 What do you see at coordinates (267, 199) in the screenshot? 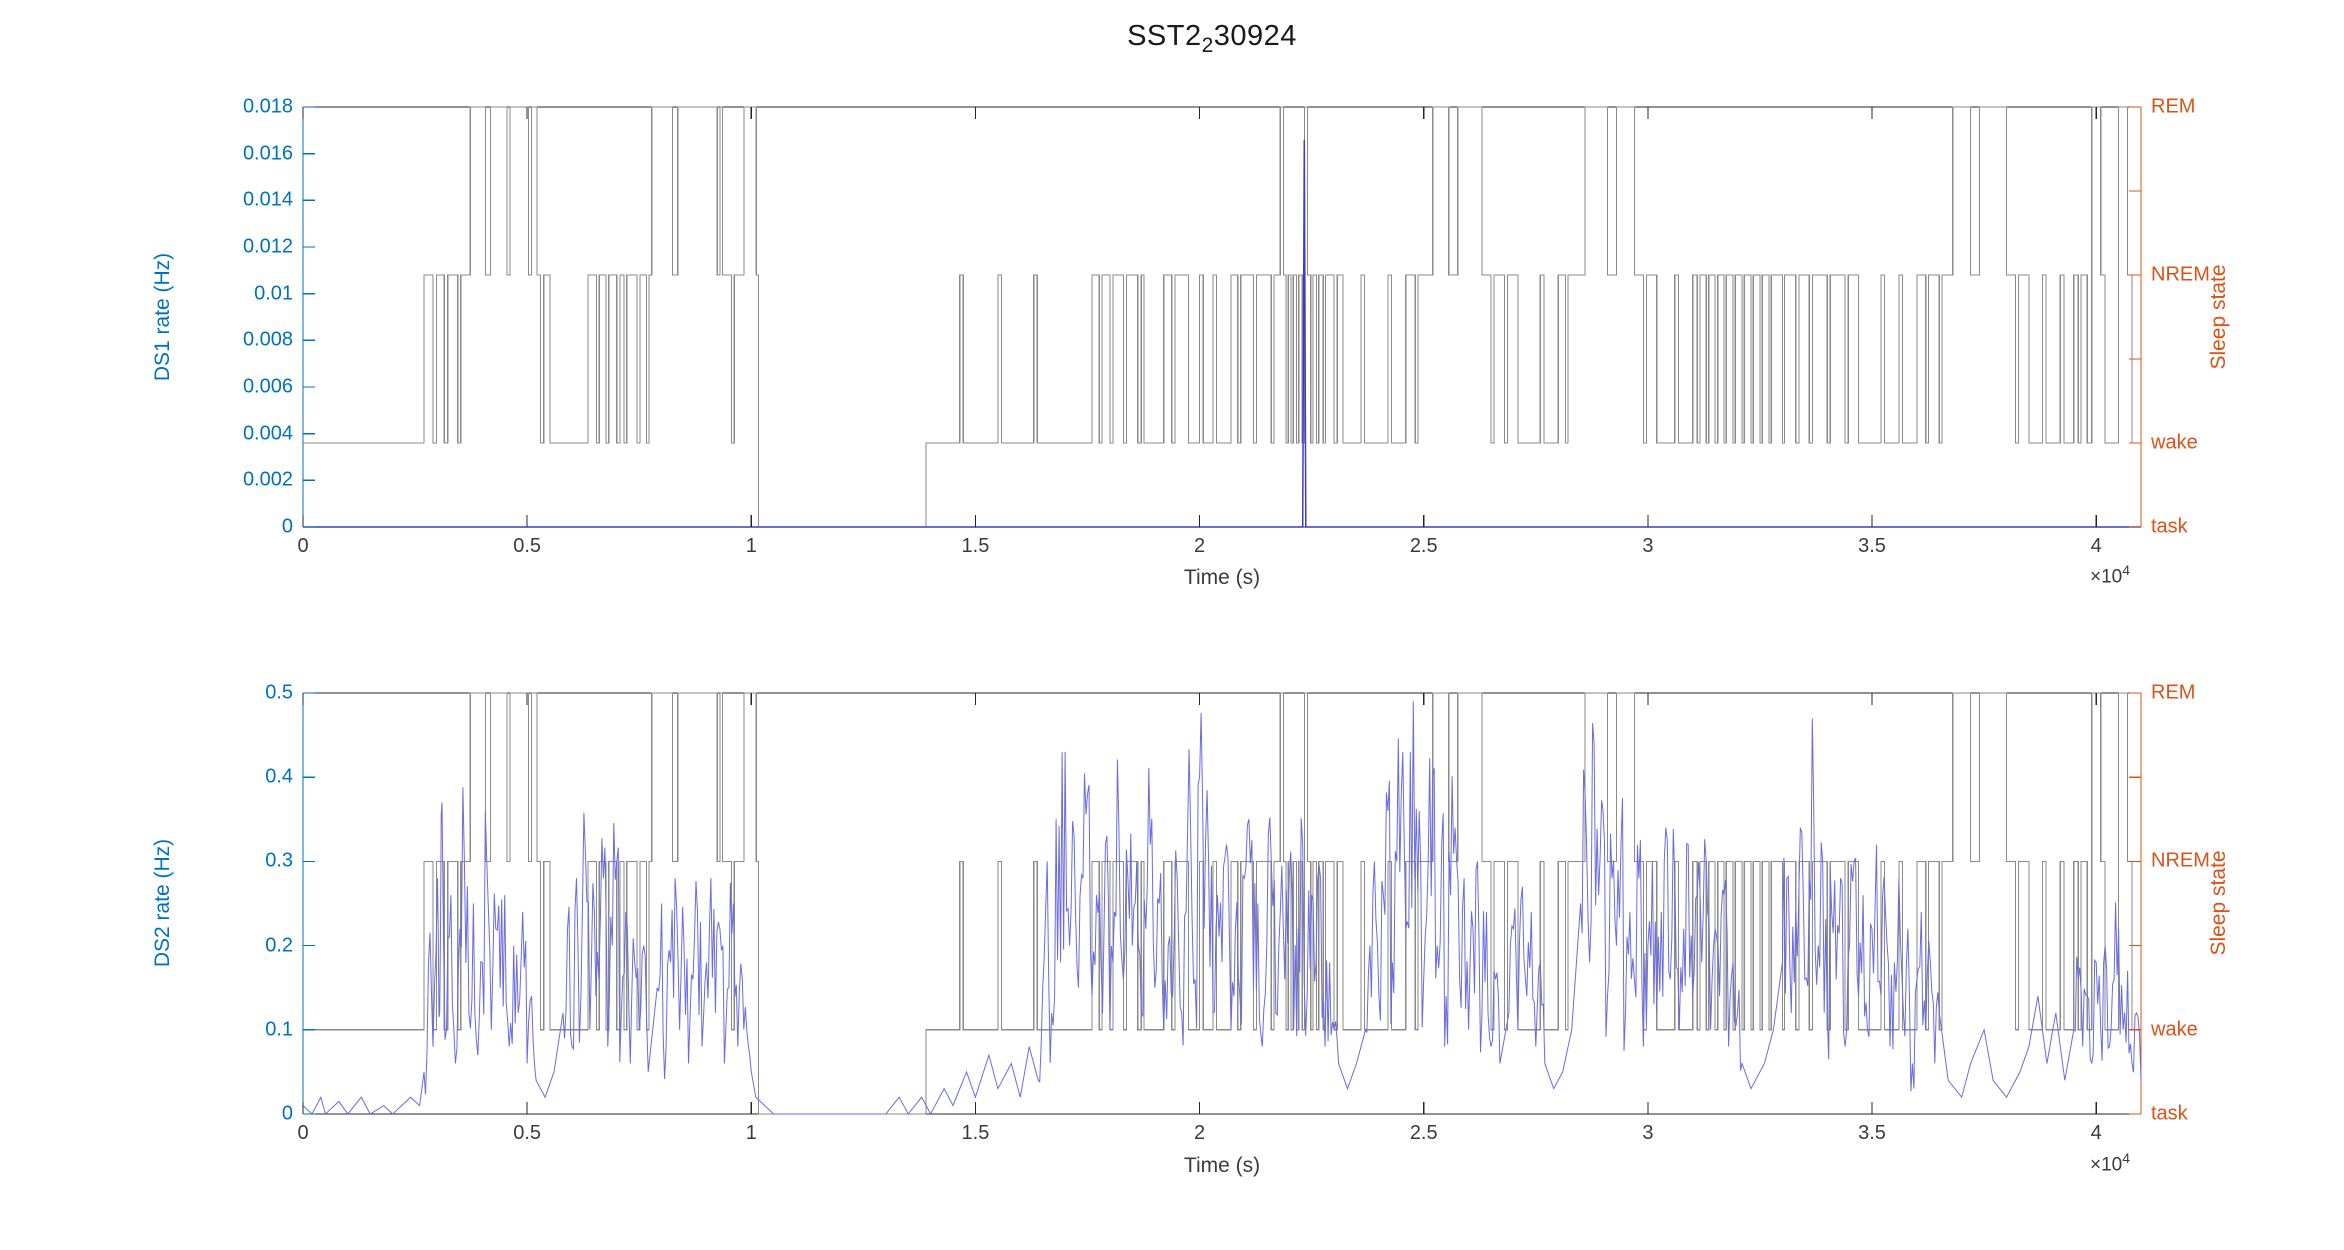
I see `top-y-tick-label: 0.014` at bounding box center [267, 199].